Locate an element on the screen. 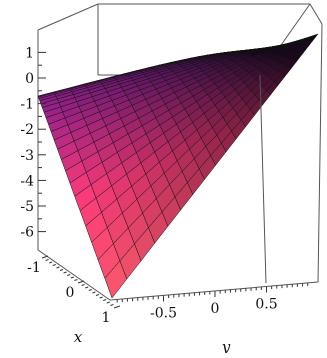 Image resolution: width=327 pixels, height=358 pixels. z-axis: 1 0 -1 -2 -3 -4 -5 -6 is located at coordinates (33, 143).